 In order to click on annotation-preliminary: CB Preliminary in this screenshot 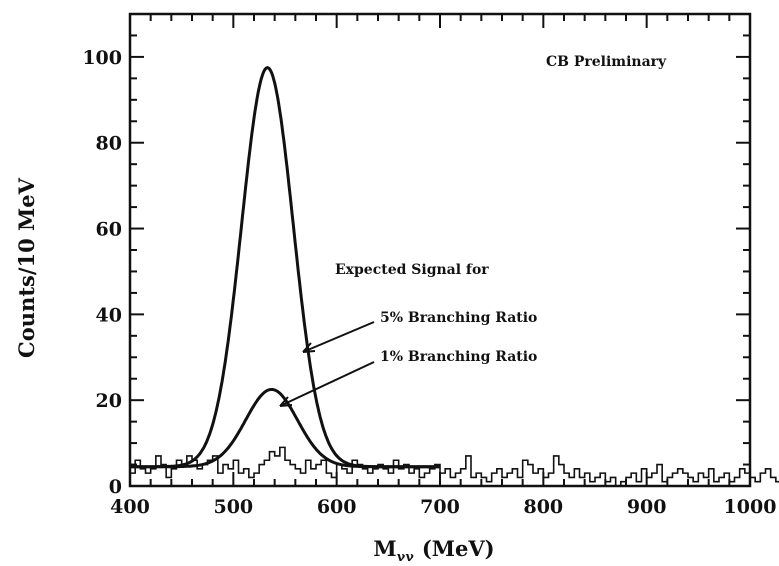, I will do `click(606, 62)`.